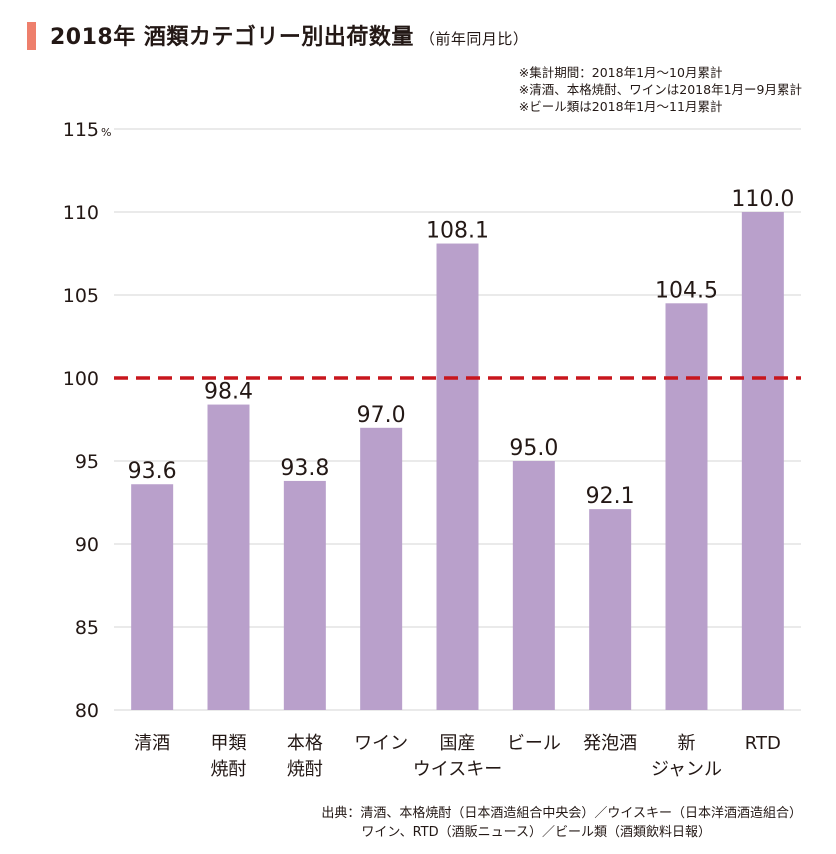 The height and width of the screenshot is (854, 836). I want to click on note-3: ※ビール類は2018年1月〜11月累計, so click(620, 106).